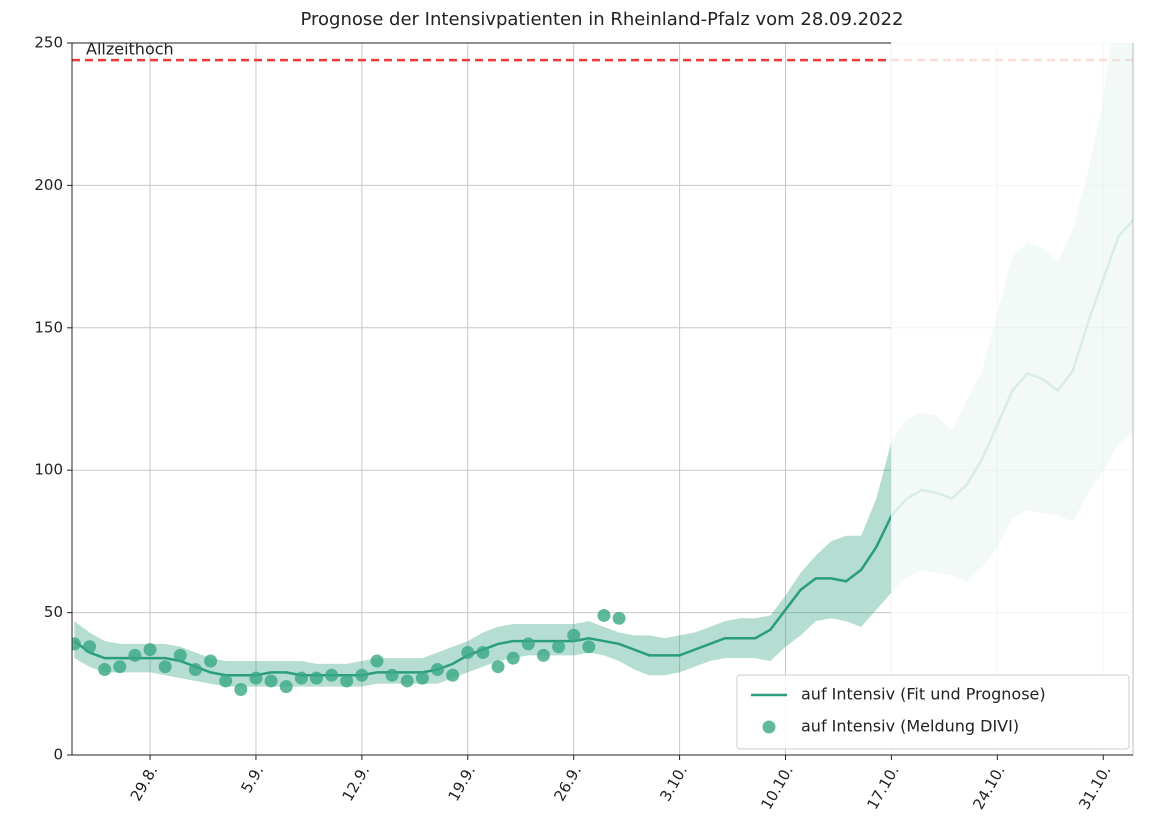  What do you see at coordinates (910, 726) in the screenshot?
I see `legend-label: auf Intensiv (Meldung DIVI)` at bounding box center [910, 726].